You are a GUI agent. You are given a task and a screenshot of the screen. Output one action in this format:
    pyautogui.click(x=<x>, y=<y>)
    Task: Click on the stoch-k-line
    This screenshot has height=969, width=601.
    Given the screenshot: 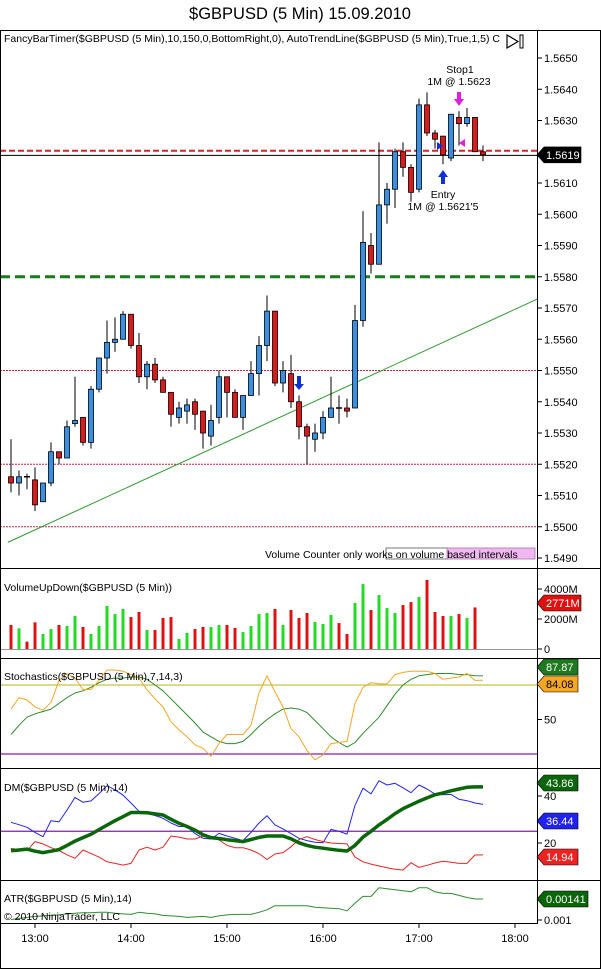 What is the action you would take?
    pyautogui.click(x=247, y=715)
    